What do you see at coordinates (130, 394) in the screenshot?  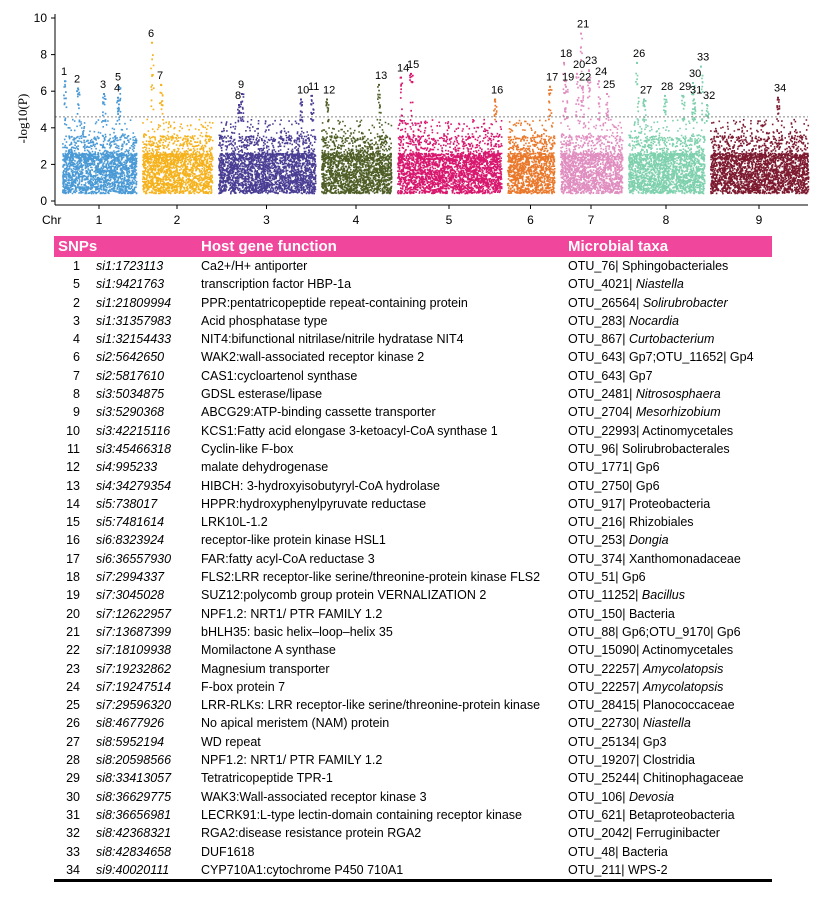 I see `snp-id: si3:5034875` at bounding box center [130, 394].